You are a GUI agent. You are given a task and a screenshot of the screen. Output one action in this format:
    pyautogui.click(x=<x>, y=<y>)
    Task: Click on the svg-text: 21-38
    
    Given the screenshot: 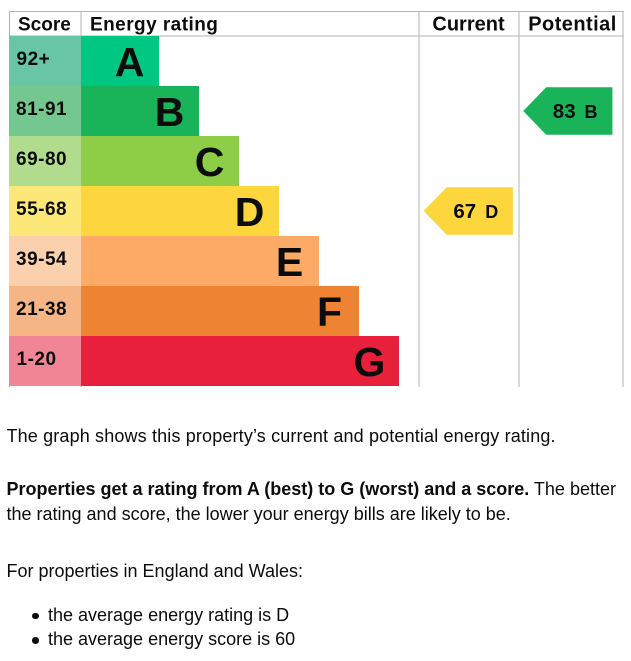 What is the action you would take?
    pyautogui.click(x=41, y=309)
    